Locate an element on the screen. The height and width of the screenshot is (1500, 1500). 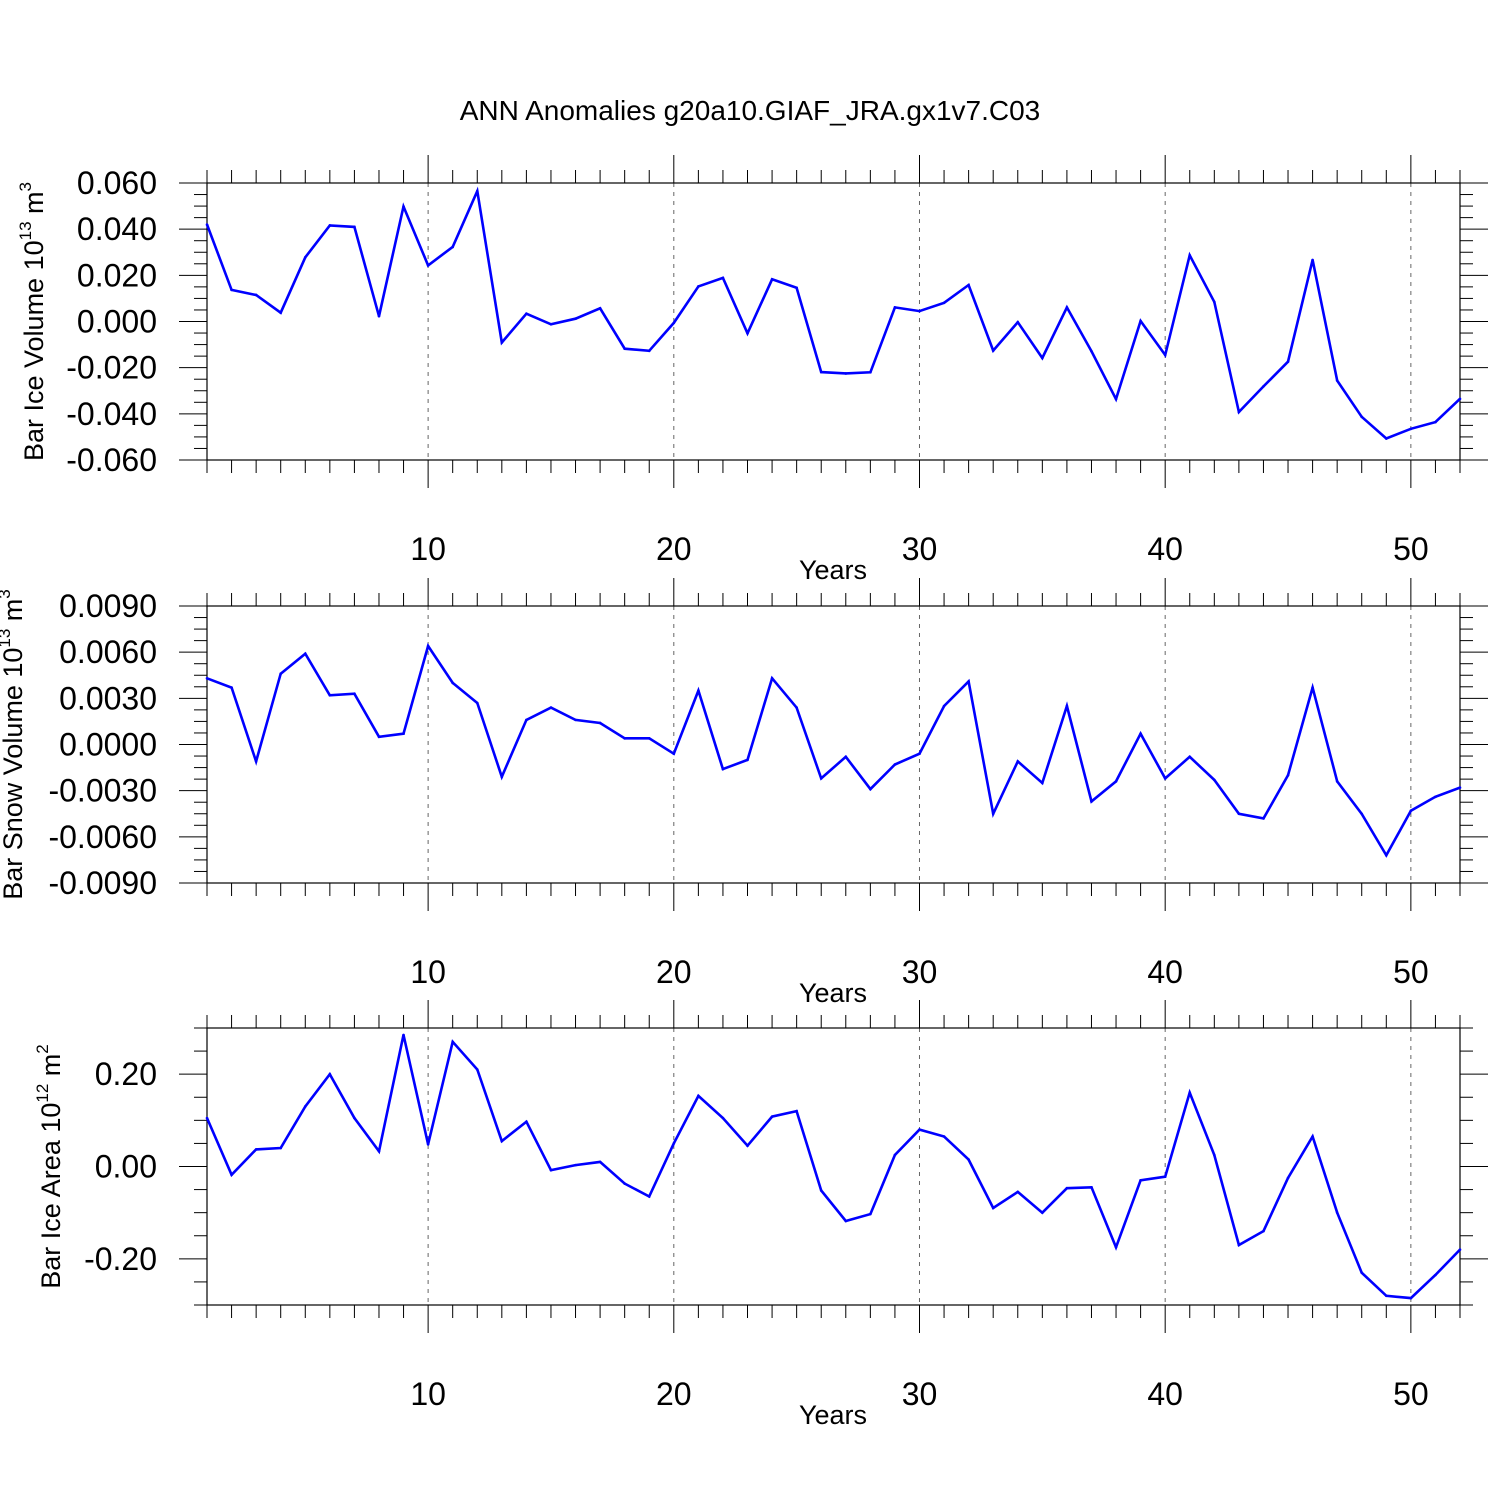
y-tick-label: 0.040 is located at coordinates (117, 229).